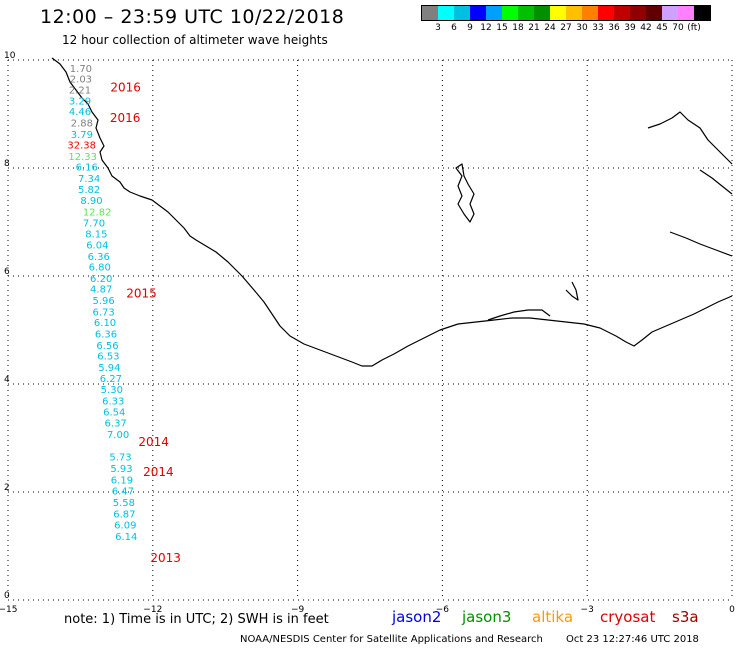 This screenshot has width=740, height=650. What do you see at coordinates (7, 164) in the screenshot?
I see `y-tick-label: 8` at bounding box center [7, 164].